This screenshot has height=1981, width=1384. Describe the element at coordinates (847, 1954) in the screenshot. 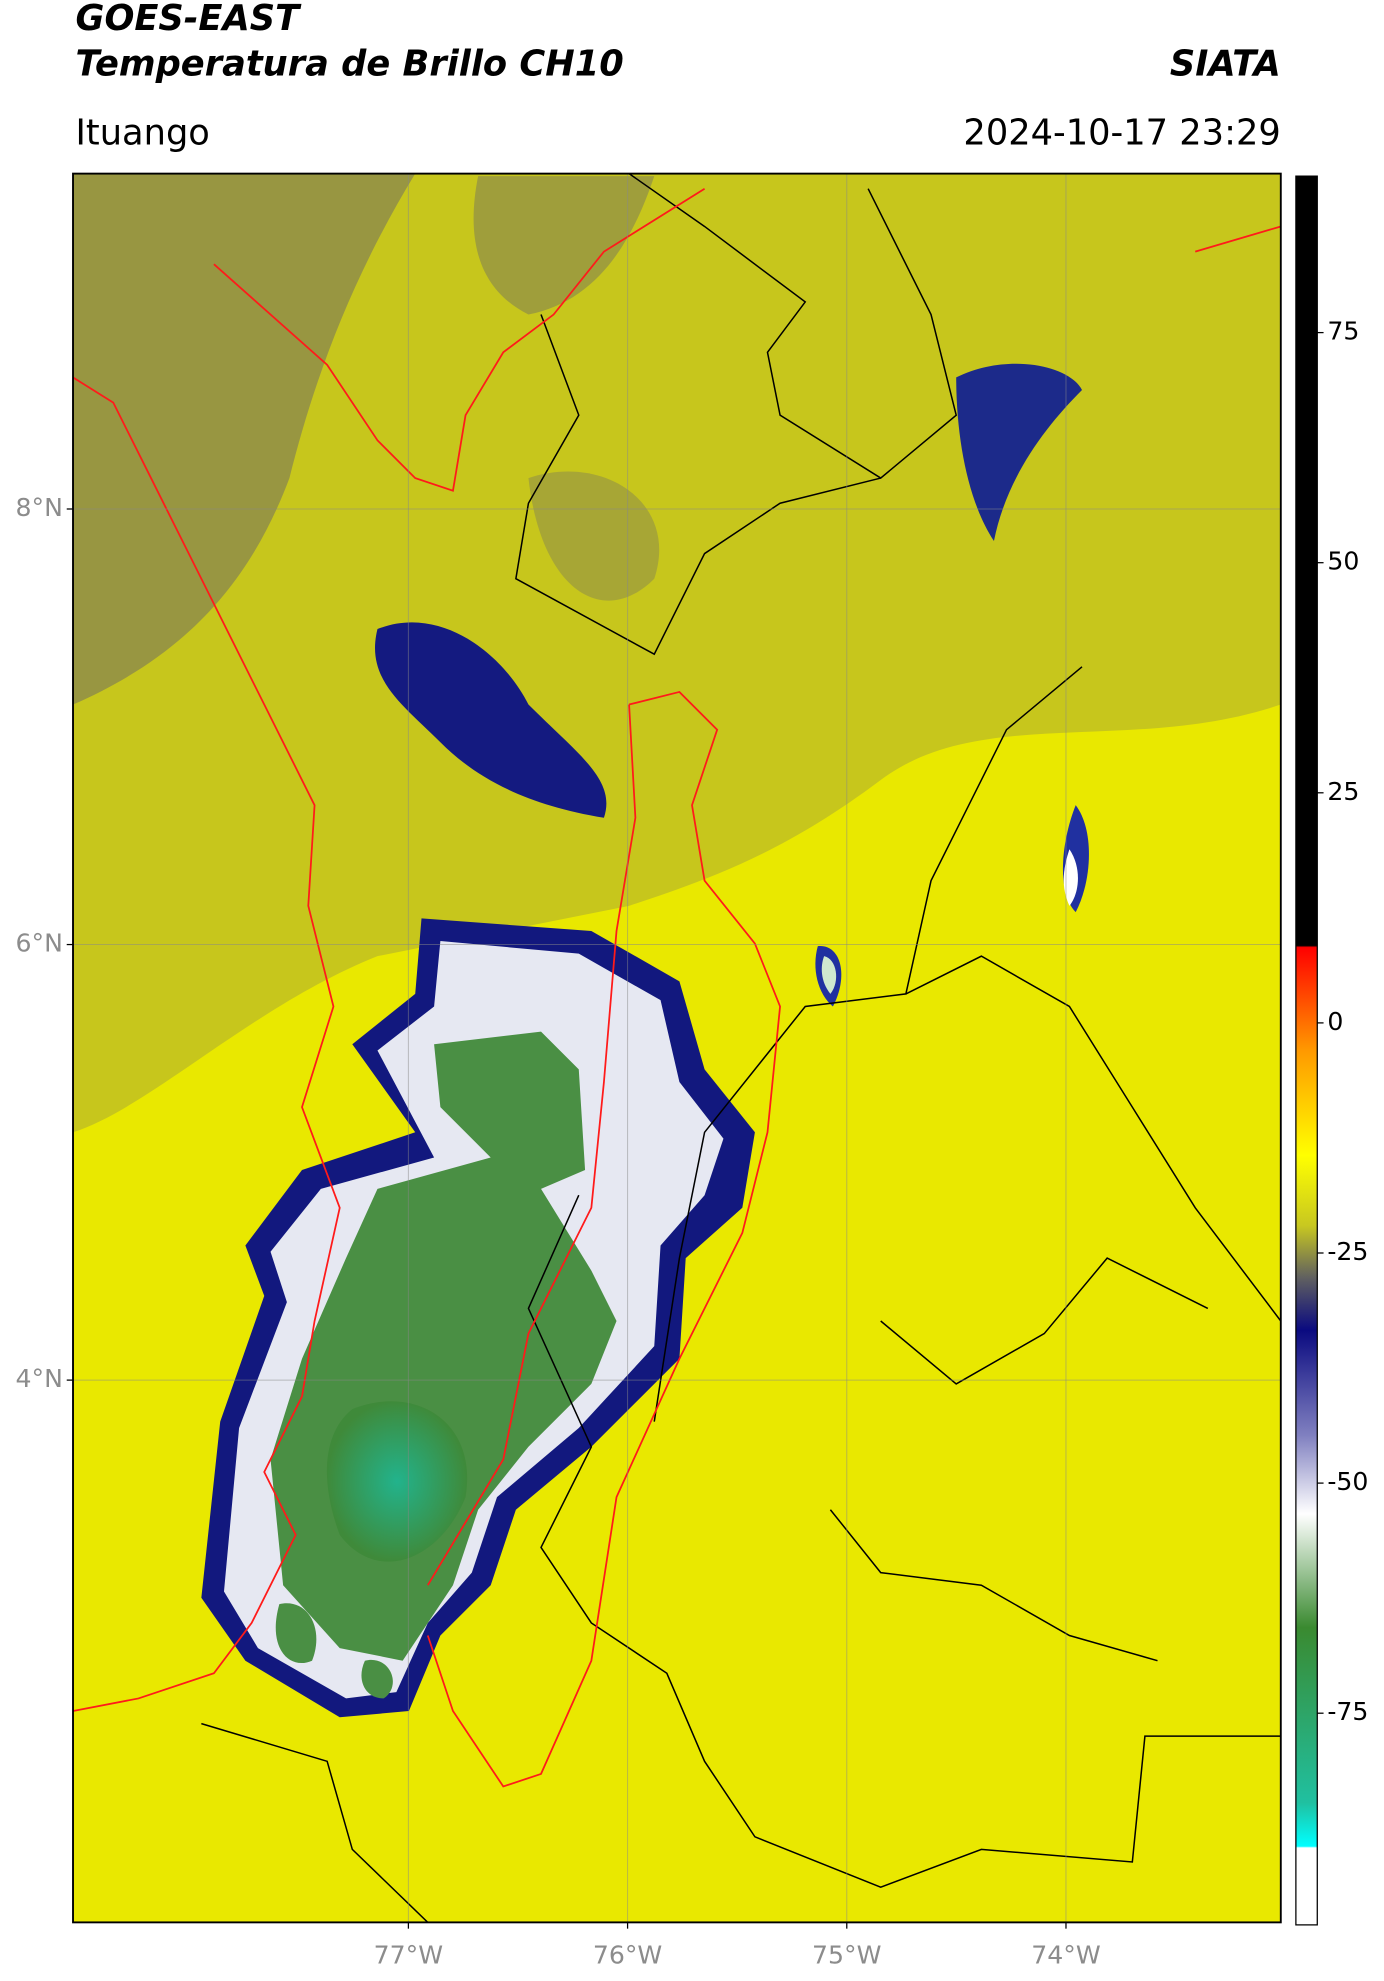

I see `lon-tick-label: 75°W` at that location.